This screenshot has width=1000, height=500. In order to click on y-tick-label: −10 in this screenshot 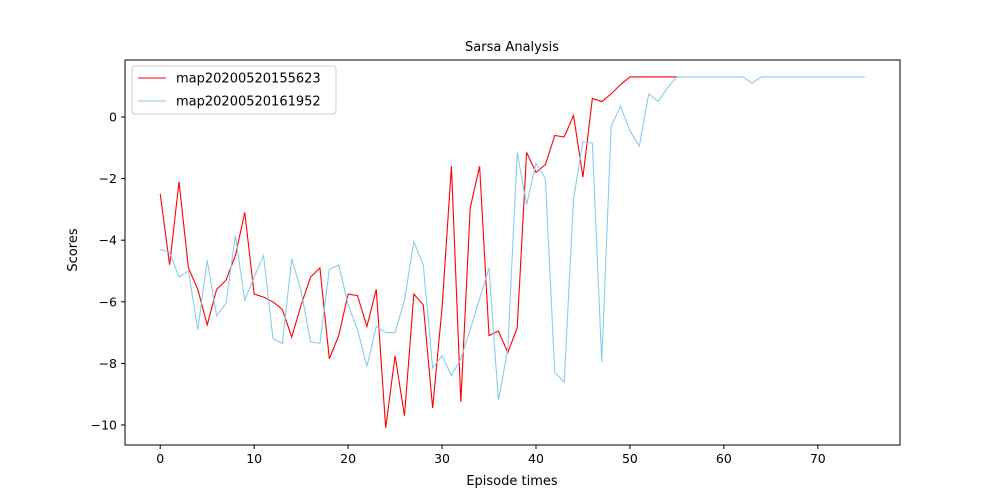, I will do `click(104, 424)`.